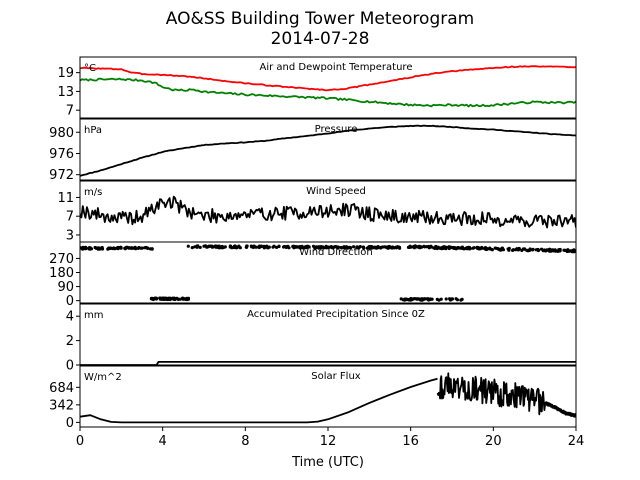 The image size is (640, 480). What do you see at coordinates (327, 462) in the screenshot?
I see `x-axis-label: Time (UTC)` at bounding box center [327, 462].